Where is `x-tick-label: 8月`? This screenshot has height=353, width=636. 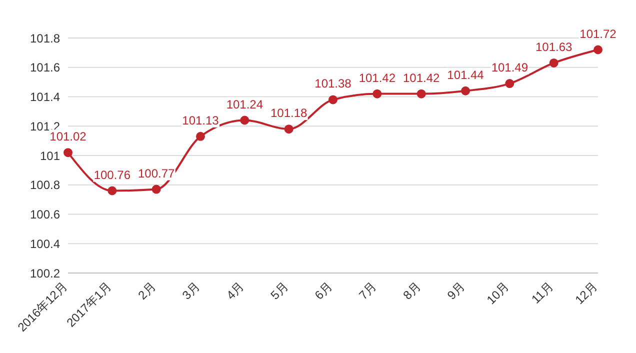
x-tick-label: 8月 is located at coordinates (412, 290).